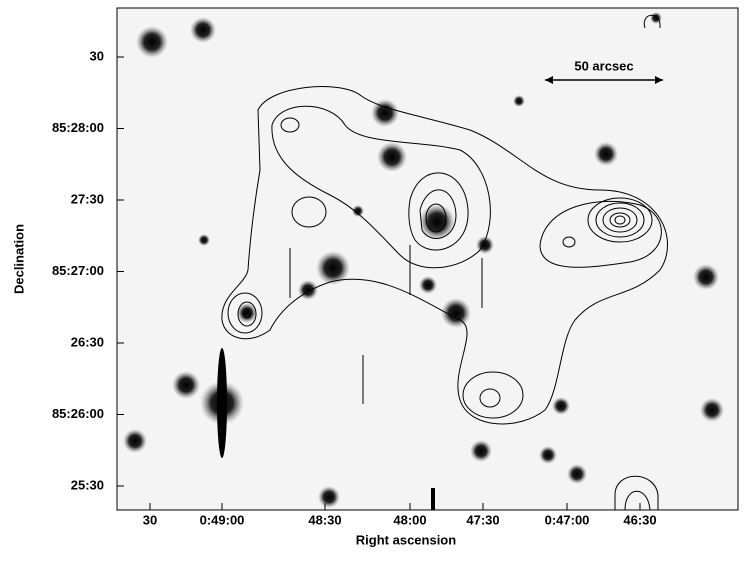 The height and width of the screenshot is (561, 753). Describe the element at coordinates (482, 519) in the screenshot. I see `x-tick-label: 47:30` at that location.